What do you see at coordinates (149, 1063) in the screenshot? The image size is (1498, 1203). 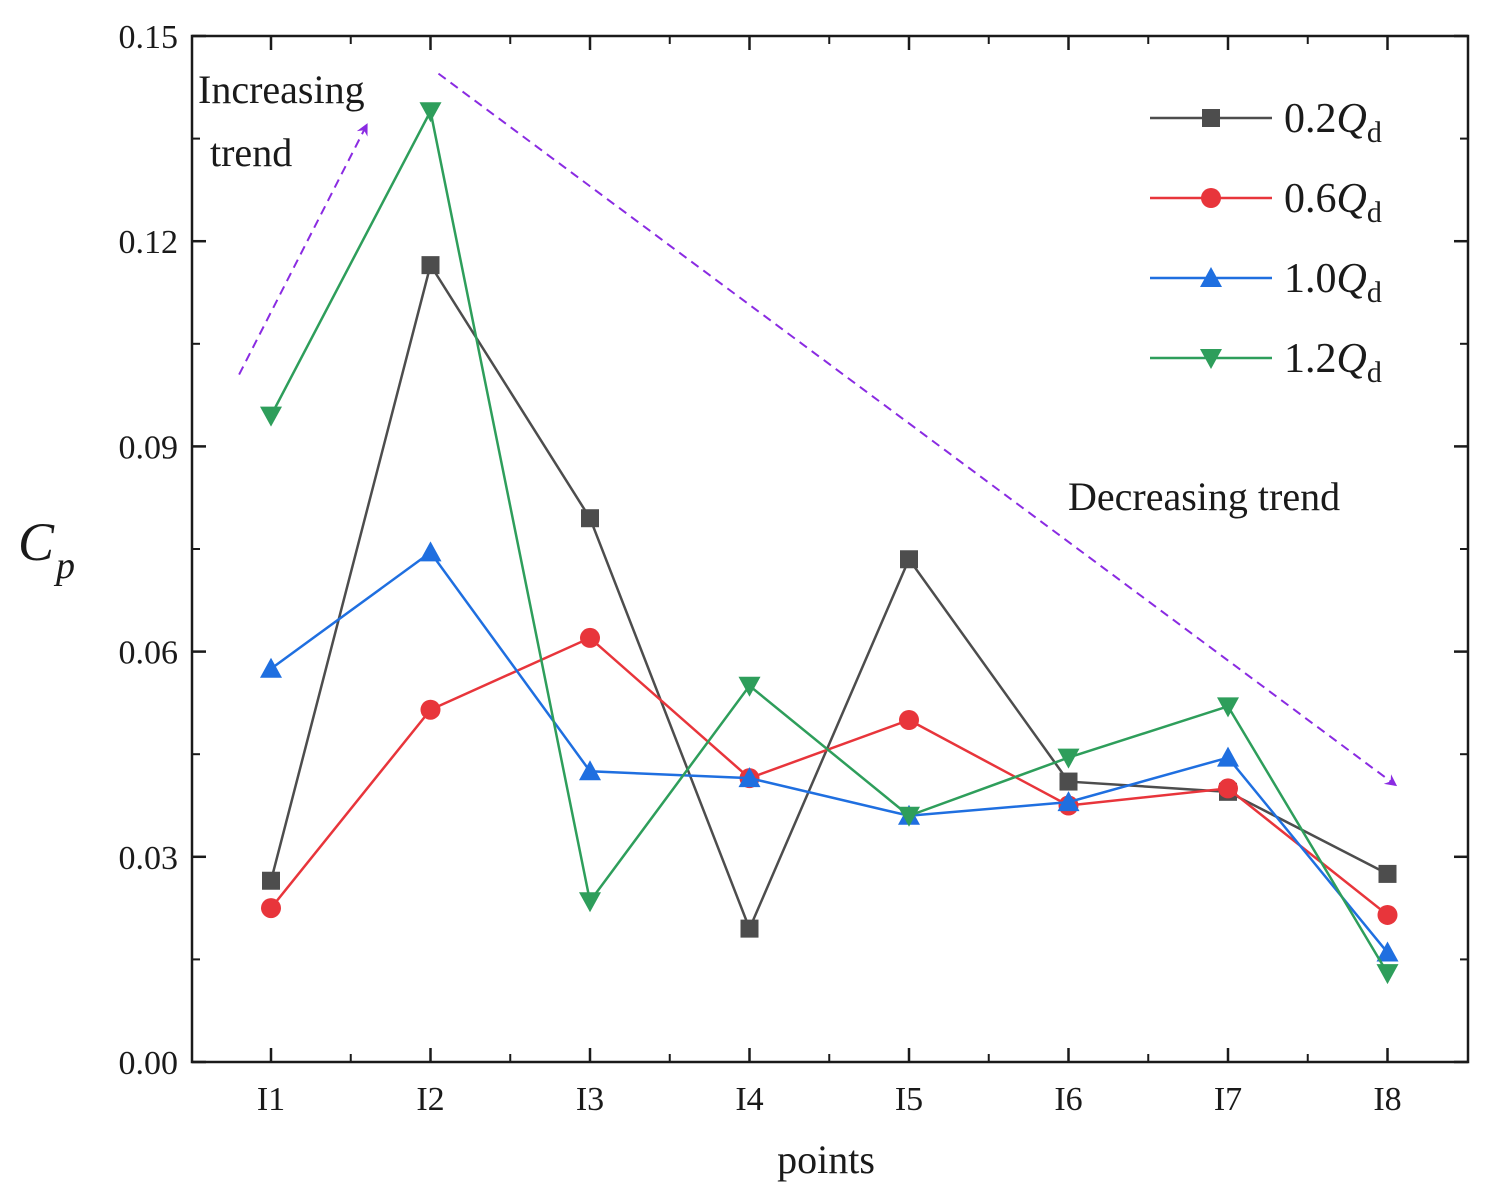 I see `y-tick-label: 0.00` at bounding box center [149, 1063].